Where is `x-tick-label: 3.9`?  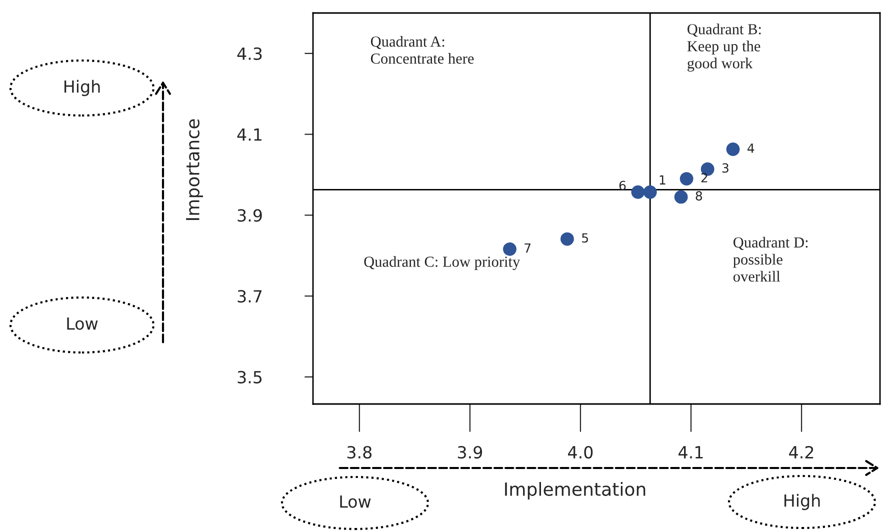 x-tick-label: 3.9 is located at coordinates (470, 452).